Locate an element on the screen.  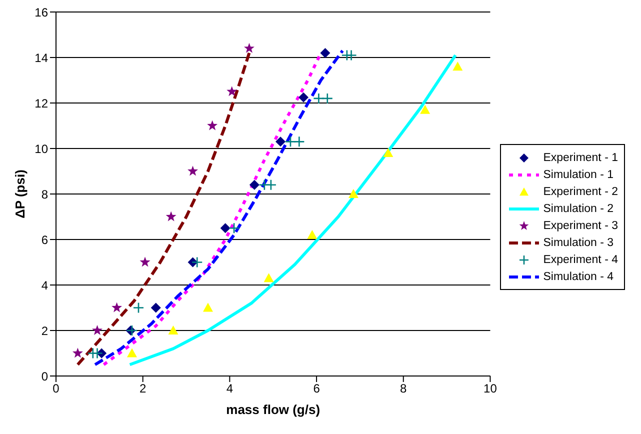
legend-label: Simulation - 4 is located at coordinates (578, 276).